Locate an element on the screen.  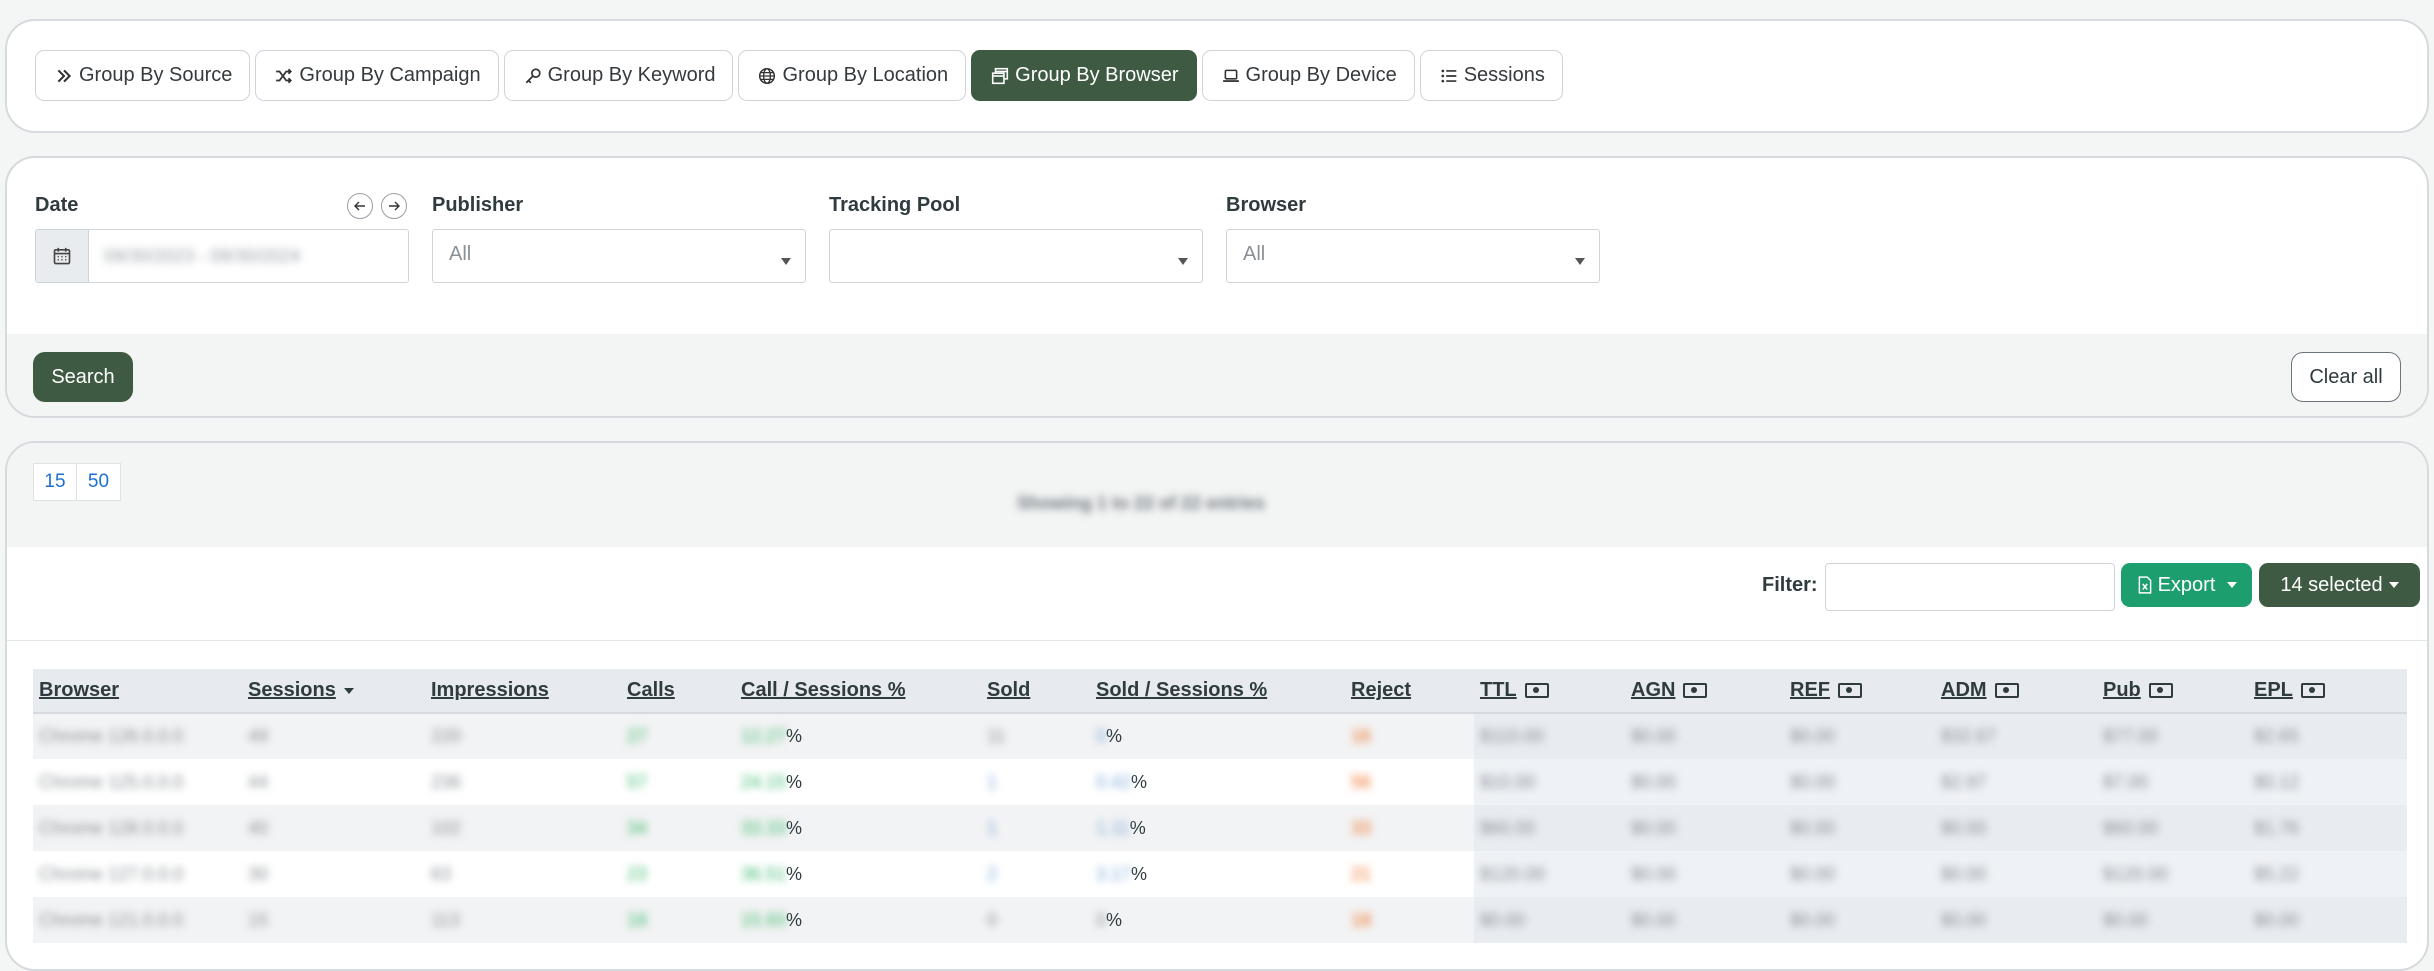
tab-group-by-location: Group By Location is located at coordinates (852, 75).